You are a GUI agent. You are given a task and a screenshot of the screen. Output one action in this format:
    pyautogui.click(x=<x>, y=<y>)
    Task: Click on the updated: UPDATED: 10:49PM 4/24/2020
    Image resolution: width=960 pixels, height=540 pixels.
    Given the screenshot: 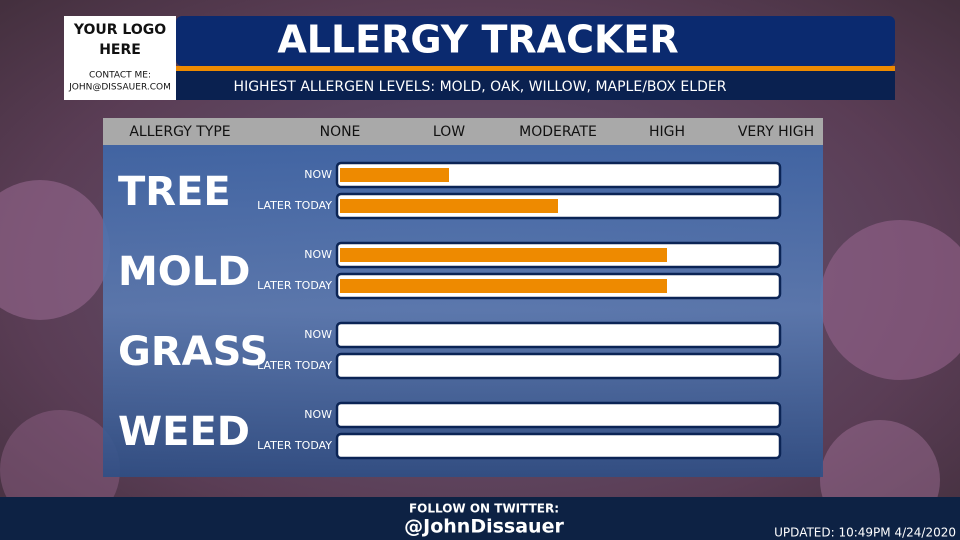 What is the action you would take?
    pyautogui.click(x=865, y=533)
    